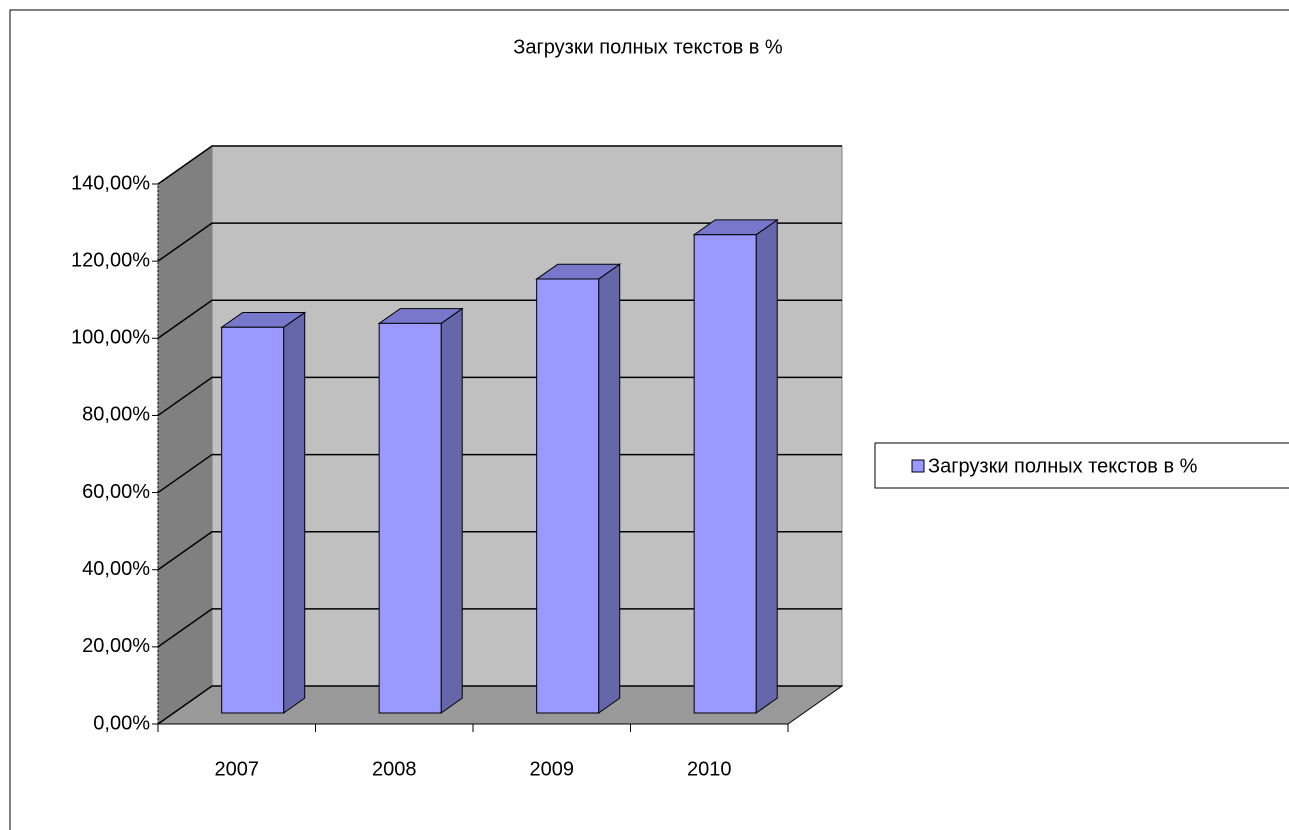  Describe the element at coordinates (110, 338) in the screenshot. I see `y-tick-label: 100,00%` at that location.